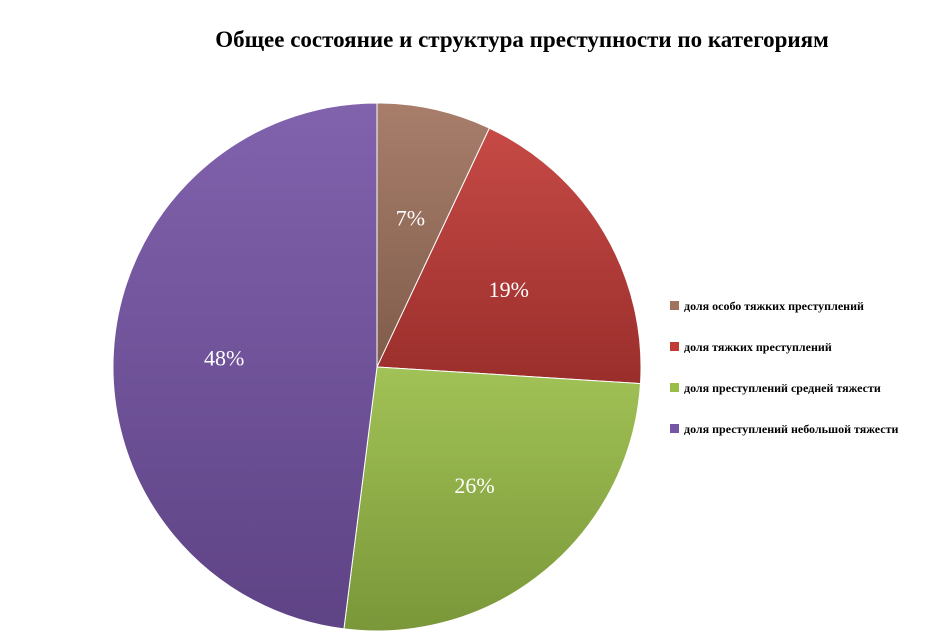 Image resolution: width=949 pixels, height=637 pixels. Describe the element at coordinates (492, 499) in the screenshot. I see `pie-slice-доля-преступлений-средней-тяжести` at that location.